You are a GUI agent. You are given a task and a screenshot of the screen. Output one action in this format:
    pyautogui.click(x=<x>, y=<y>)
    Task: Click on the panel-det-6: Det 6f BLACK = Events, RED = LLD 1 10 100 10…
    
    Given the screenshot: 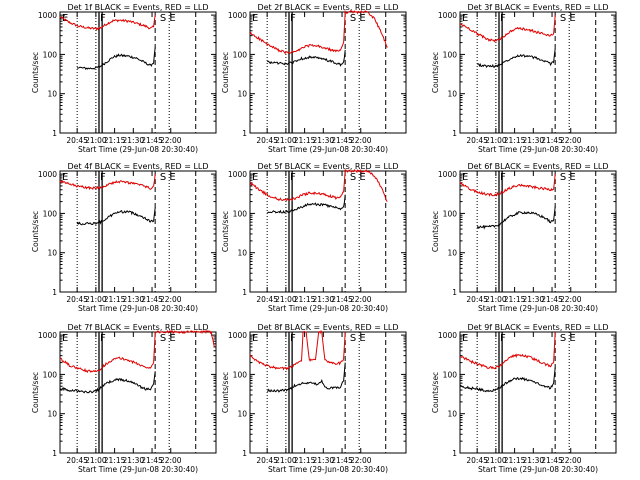 What is the action you would take?
    pyautogui.click(x=524, y=237)
    